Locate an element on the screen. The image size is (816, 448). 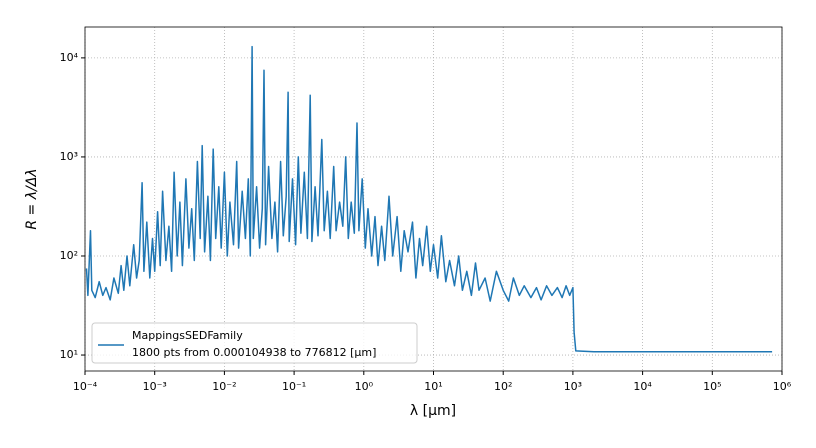
x-tick-label: 10⁻⁴ is located at coordinates (85, 386).